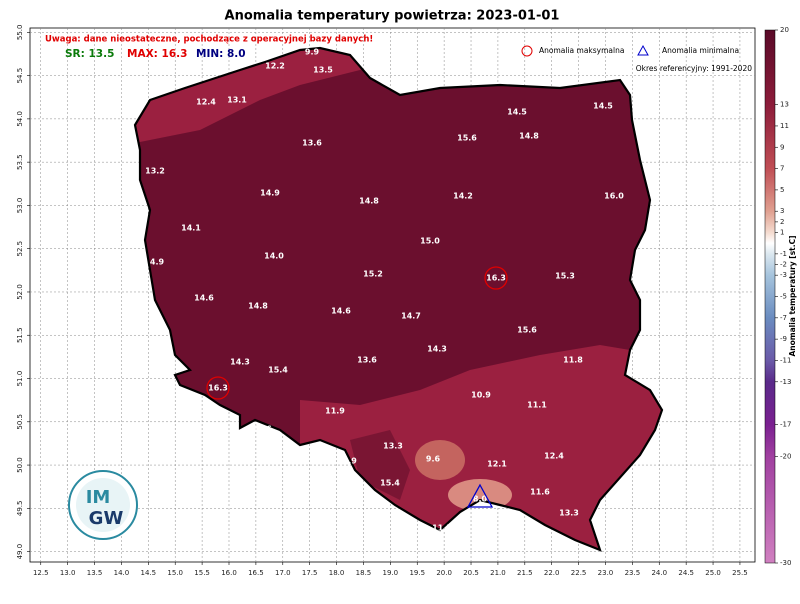 This screenshot has height=604, width=800. I want to click on colorbar-tick-label: 5, so click(782, 190).